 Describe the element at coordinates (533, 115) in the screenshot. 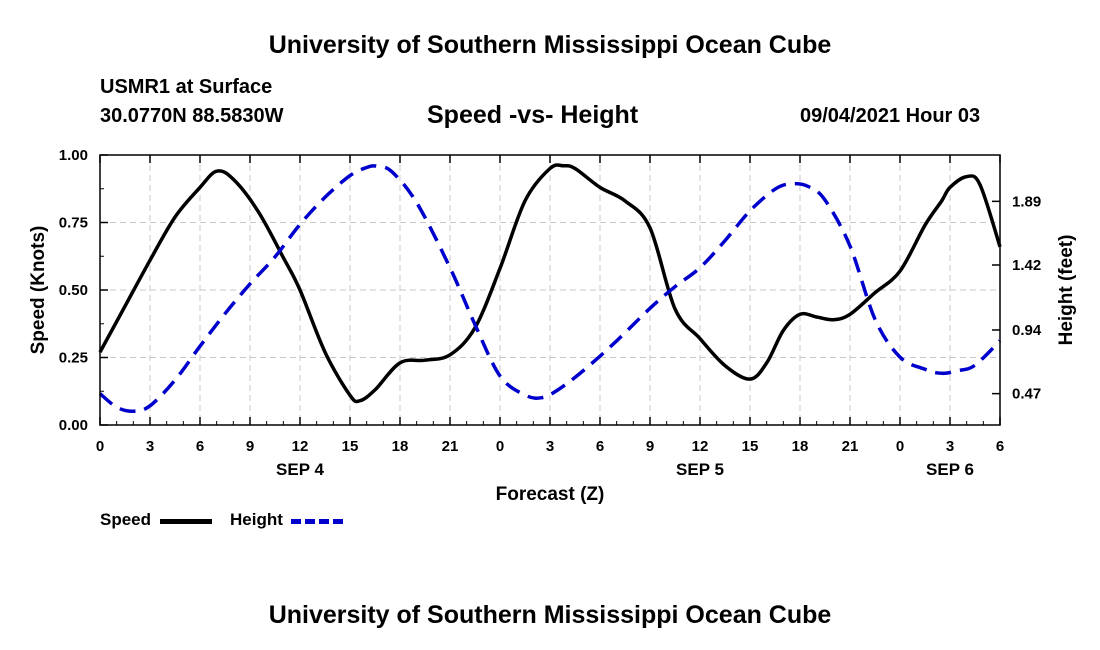

I see `chart-title: Speed -vs- Height` at that location.